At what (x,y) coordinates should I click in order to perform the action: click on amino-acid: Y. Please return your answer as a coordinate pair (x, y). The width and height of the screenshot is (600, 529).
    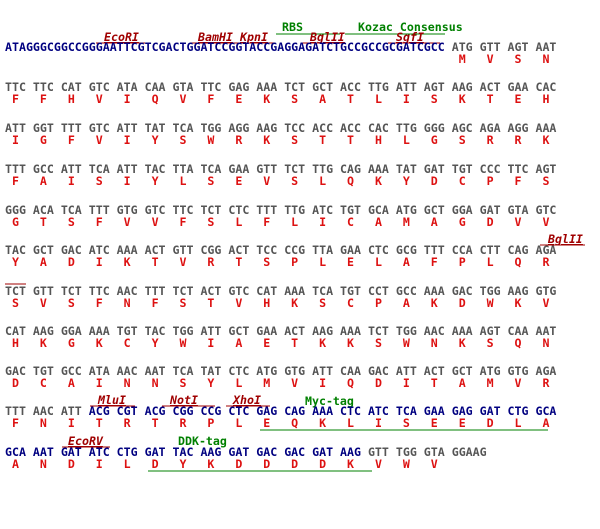
    Looking at the image, I should click on (406, 181).